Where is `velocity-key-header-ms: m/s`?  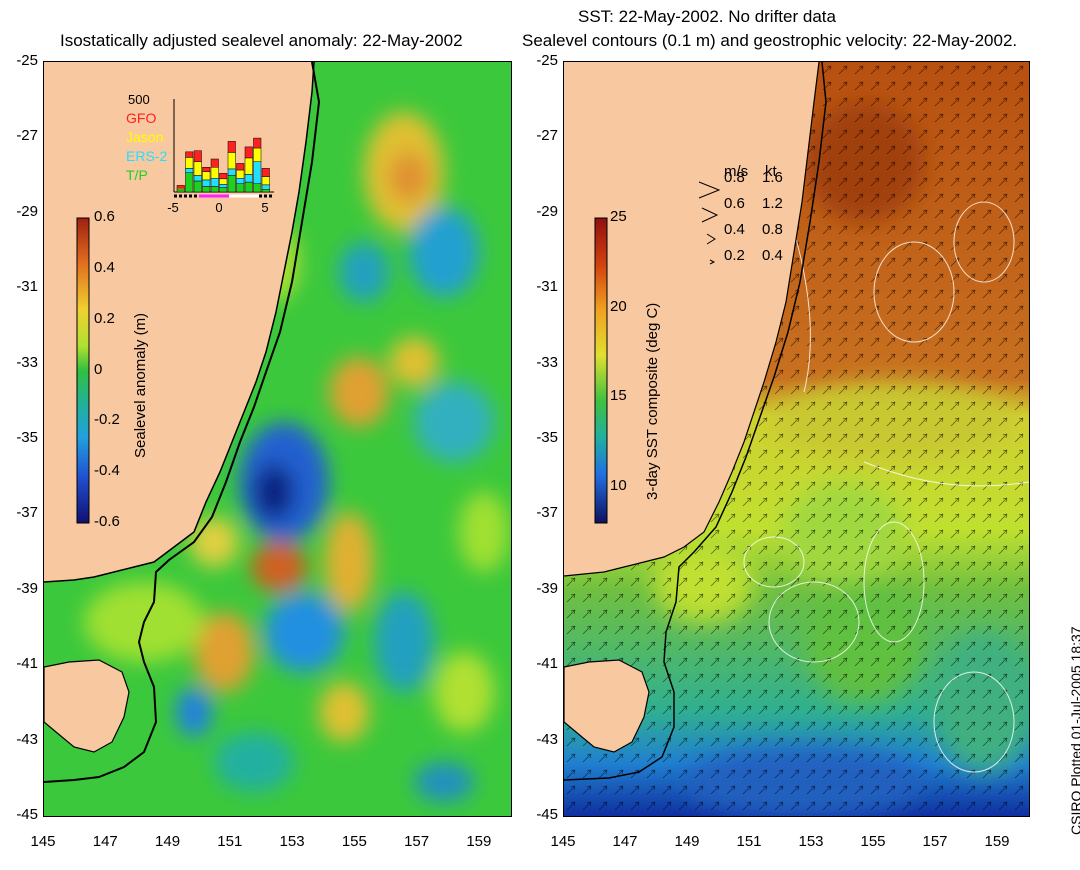
velocity-key-header-ms: m/s is located at coordinates (736, 171).